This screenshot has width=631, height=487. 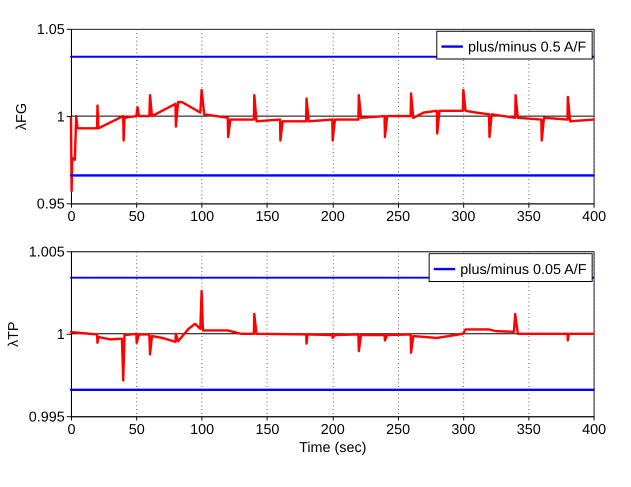 What do you see at coordinates (50, 204) in the screenshot?
I see `y-tick-label: 0.95` at bounding box center [50, 204].